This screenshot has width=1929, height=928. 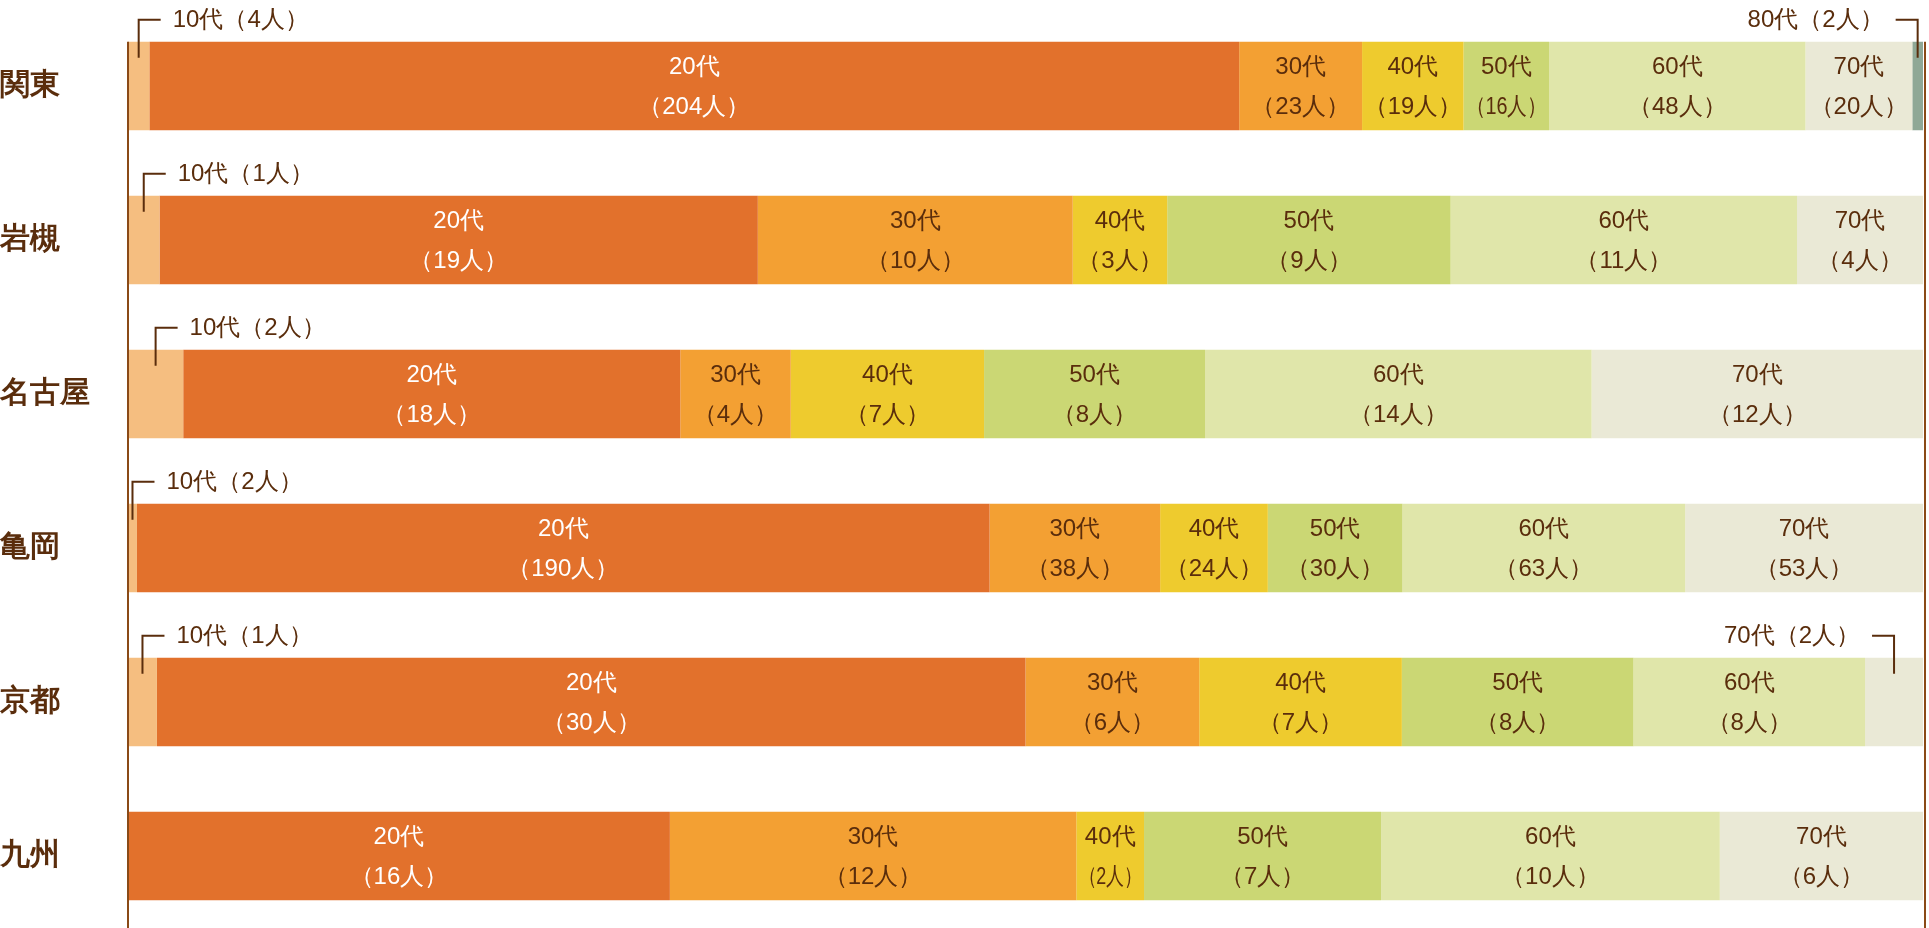 I want to click on data-label: （16人）, so click(x=399, y=875).